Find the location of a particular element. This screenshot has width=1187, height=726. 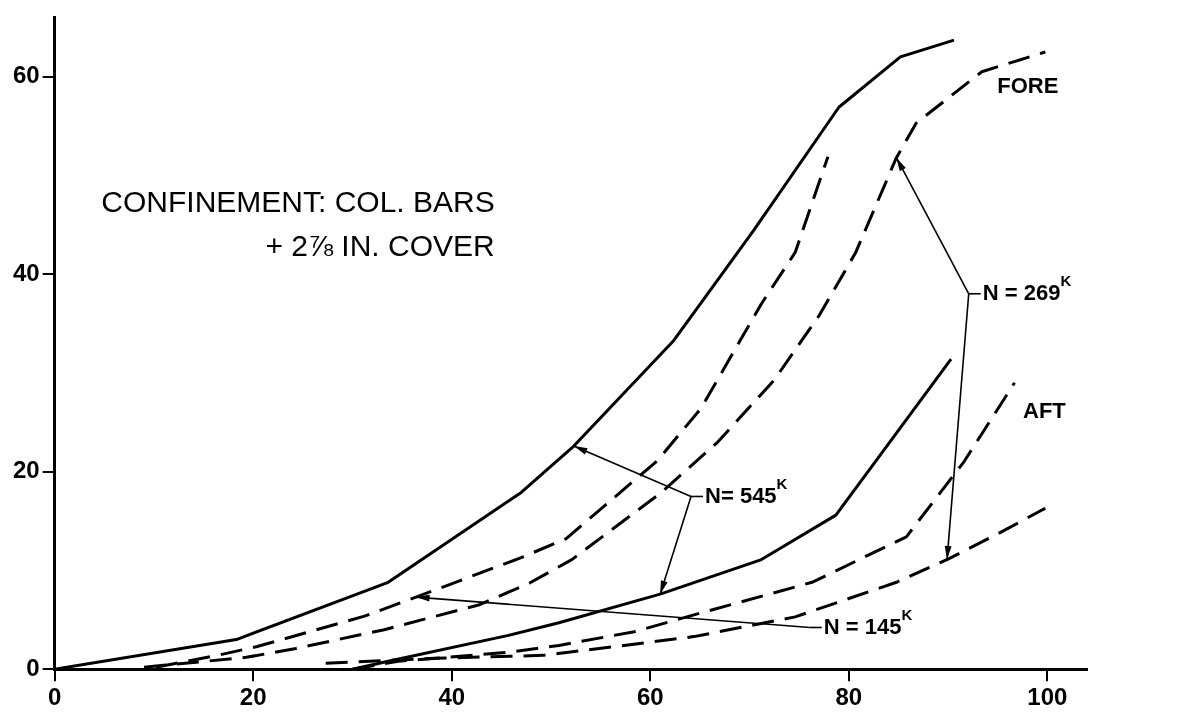

x-tick-label: 40 is located at coordinates (452, 697).